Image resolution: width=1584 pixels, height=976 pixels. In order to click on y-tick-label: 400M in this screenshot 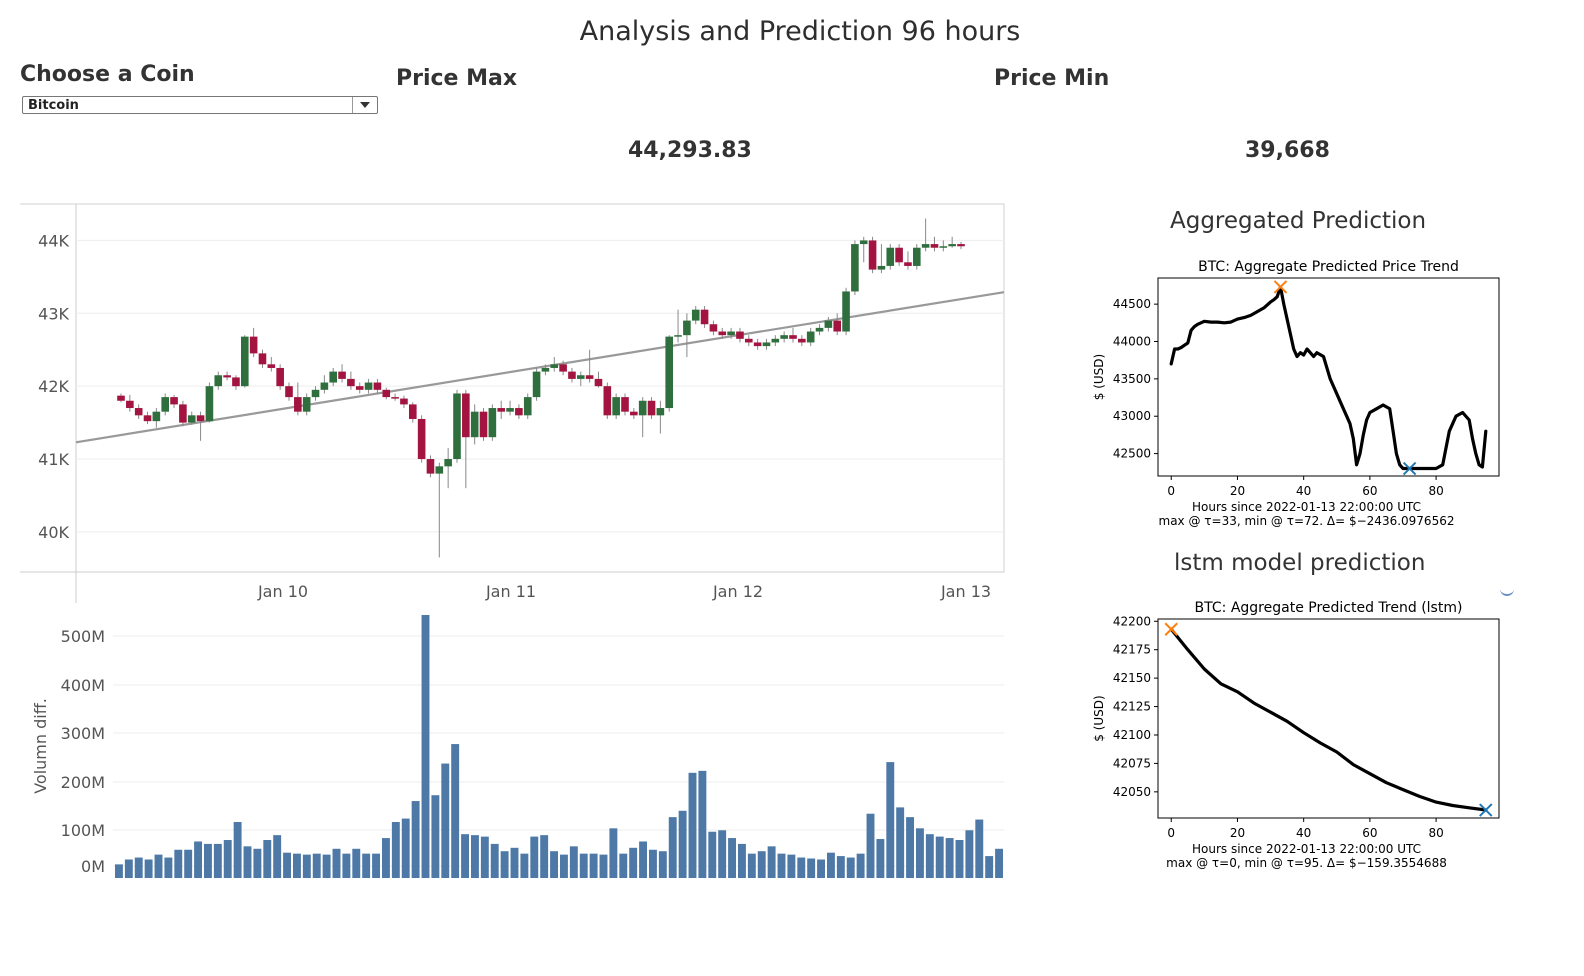, I will do `click(83, 685)`.